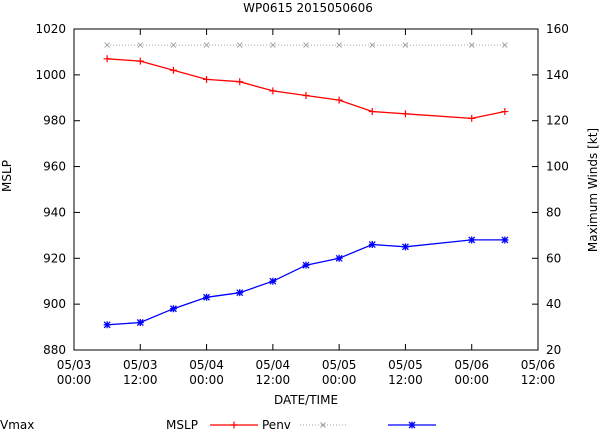  What do you see at coordinates (550, 189) in the screenshot?
I see `y2-axis: 20 40 60 80 100 120 140 160` at bounding box center [550, 189].